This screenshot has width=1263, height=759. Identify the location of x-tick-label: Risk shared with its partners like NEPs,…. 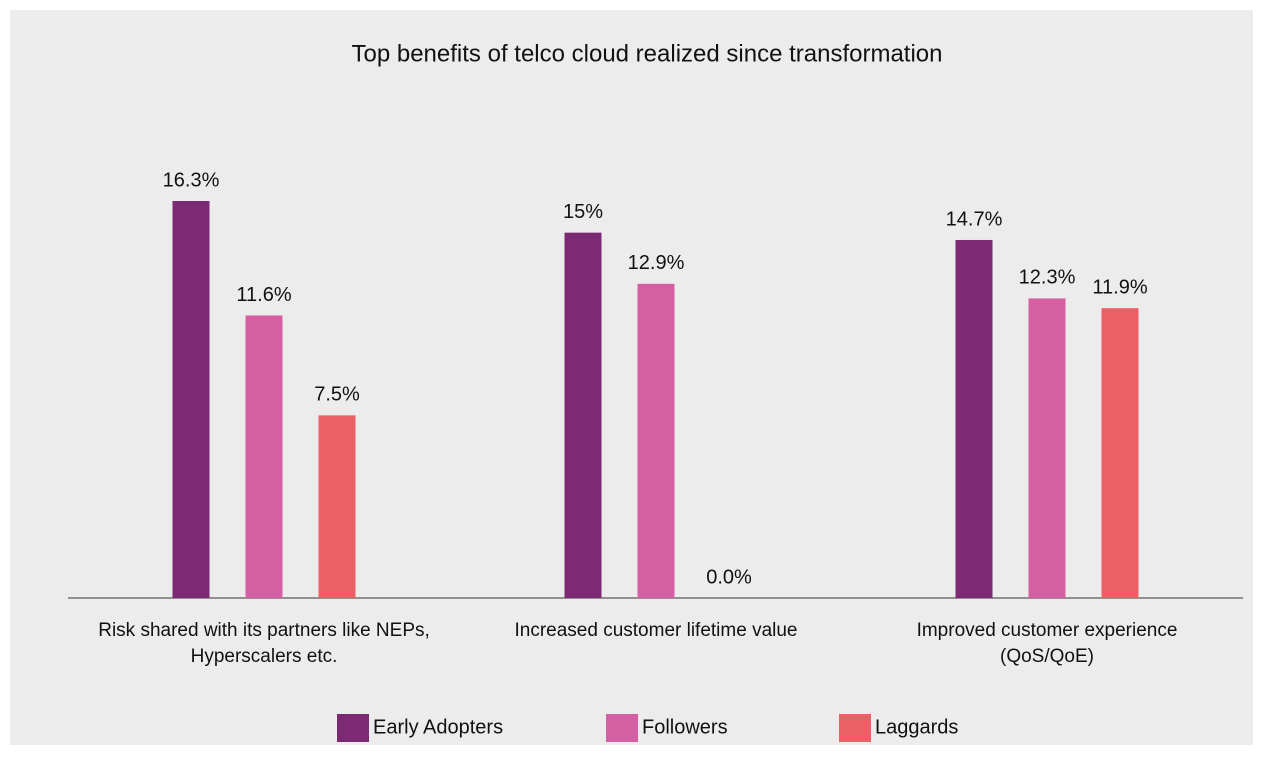
(264, 643).